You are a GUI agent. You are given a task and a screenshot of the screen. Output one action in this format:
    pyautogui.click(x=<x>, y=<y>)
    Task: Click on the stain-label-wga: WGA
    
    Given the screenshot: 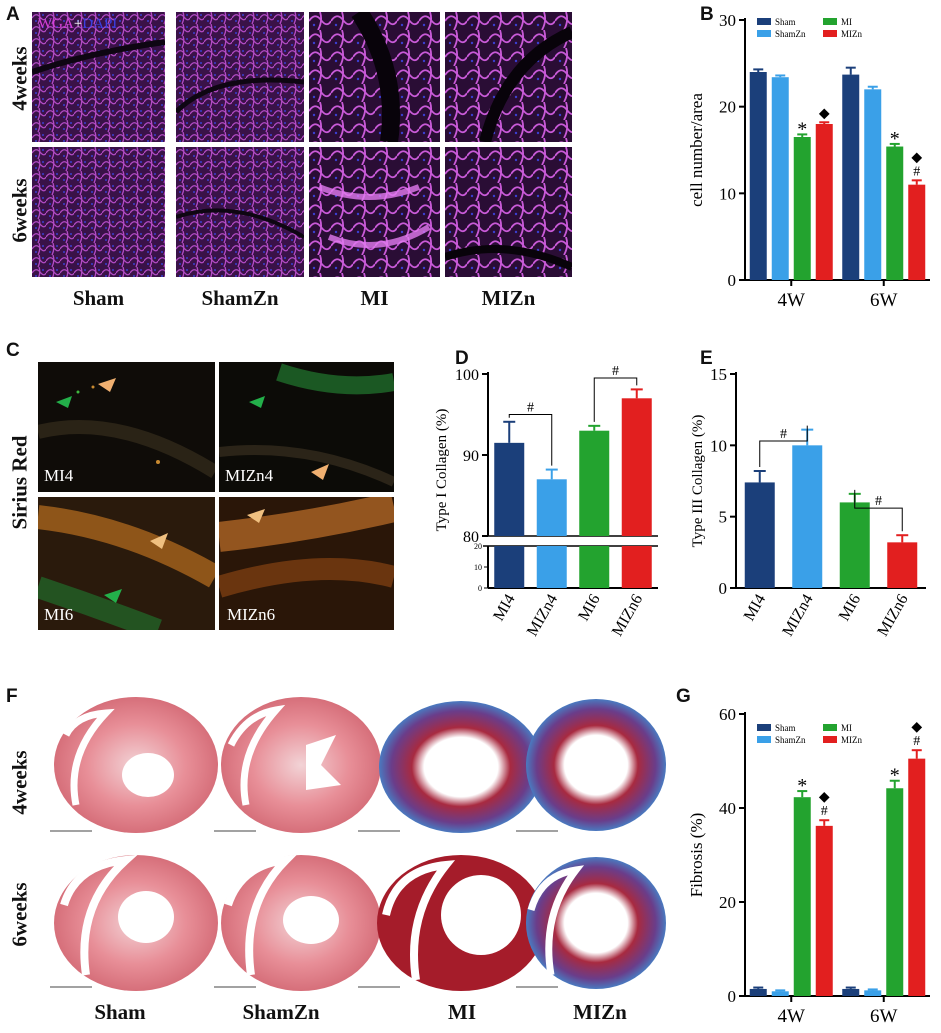 What is the action you would take?
    pyautogui.click(x=56, y=24)
    